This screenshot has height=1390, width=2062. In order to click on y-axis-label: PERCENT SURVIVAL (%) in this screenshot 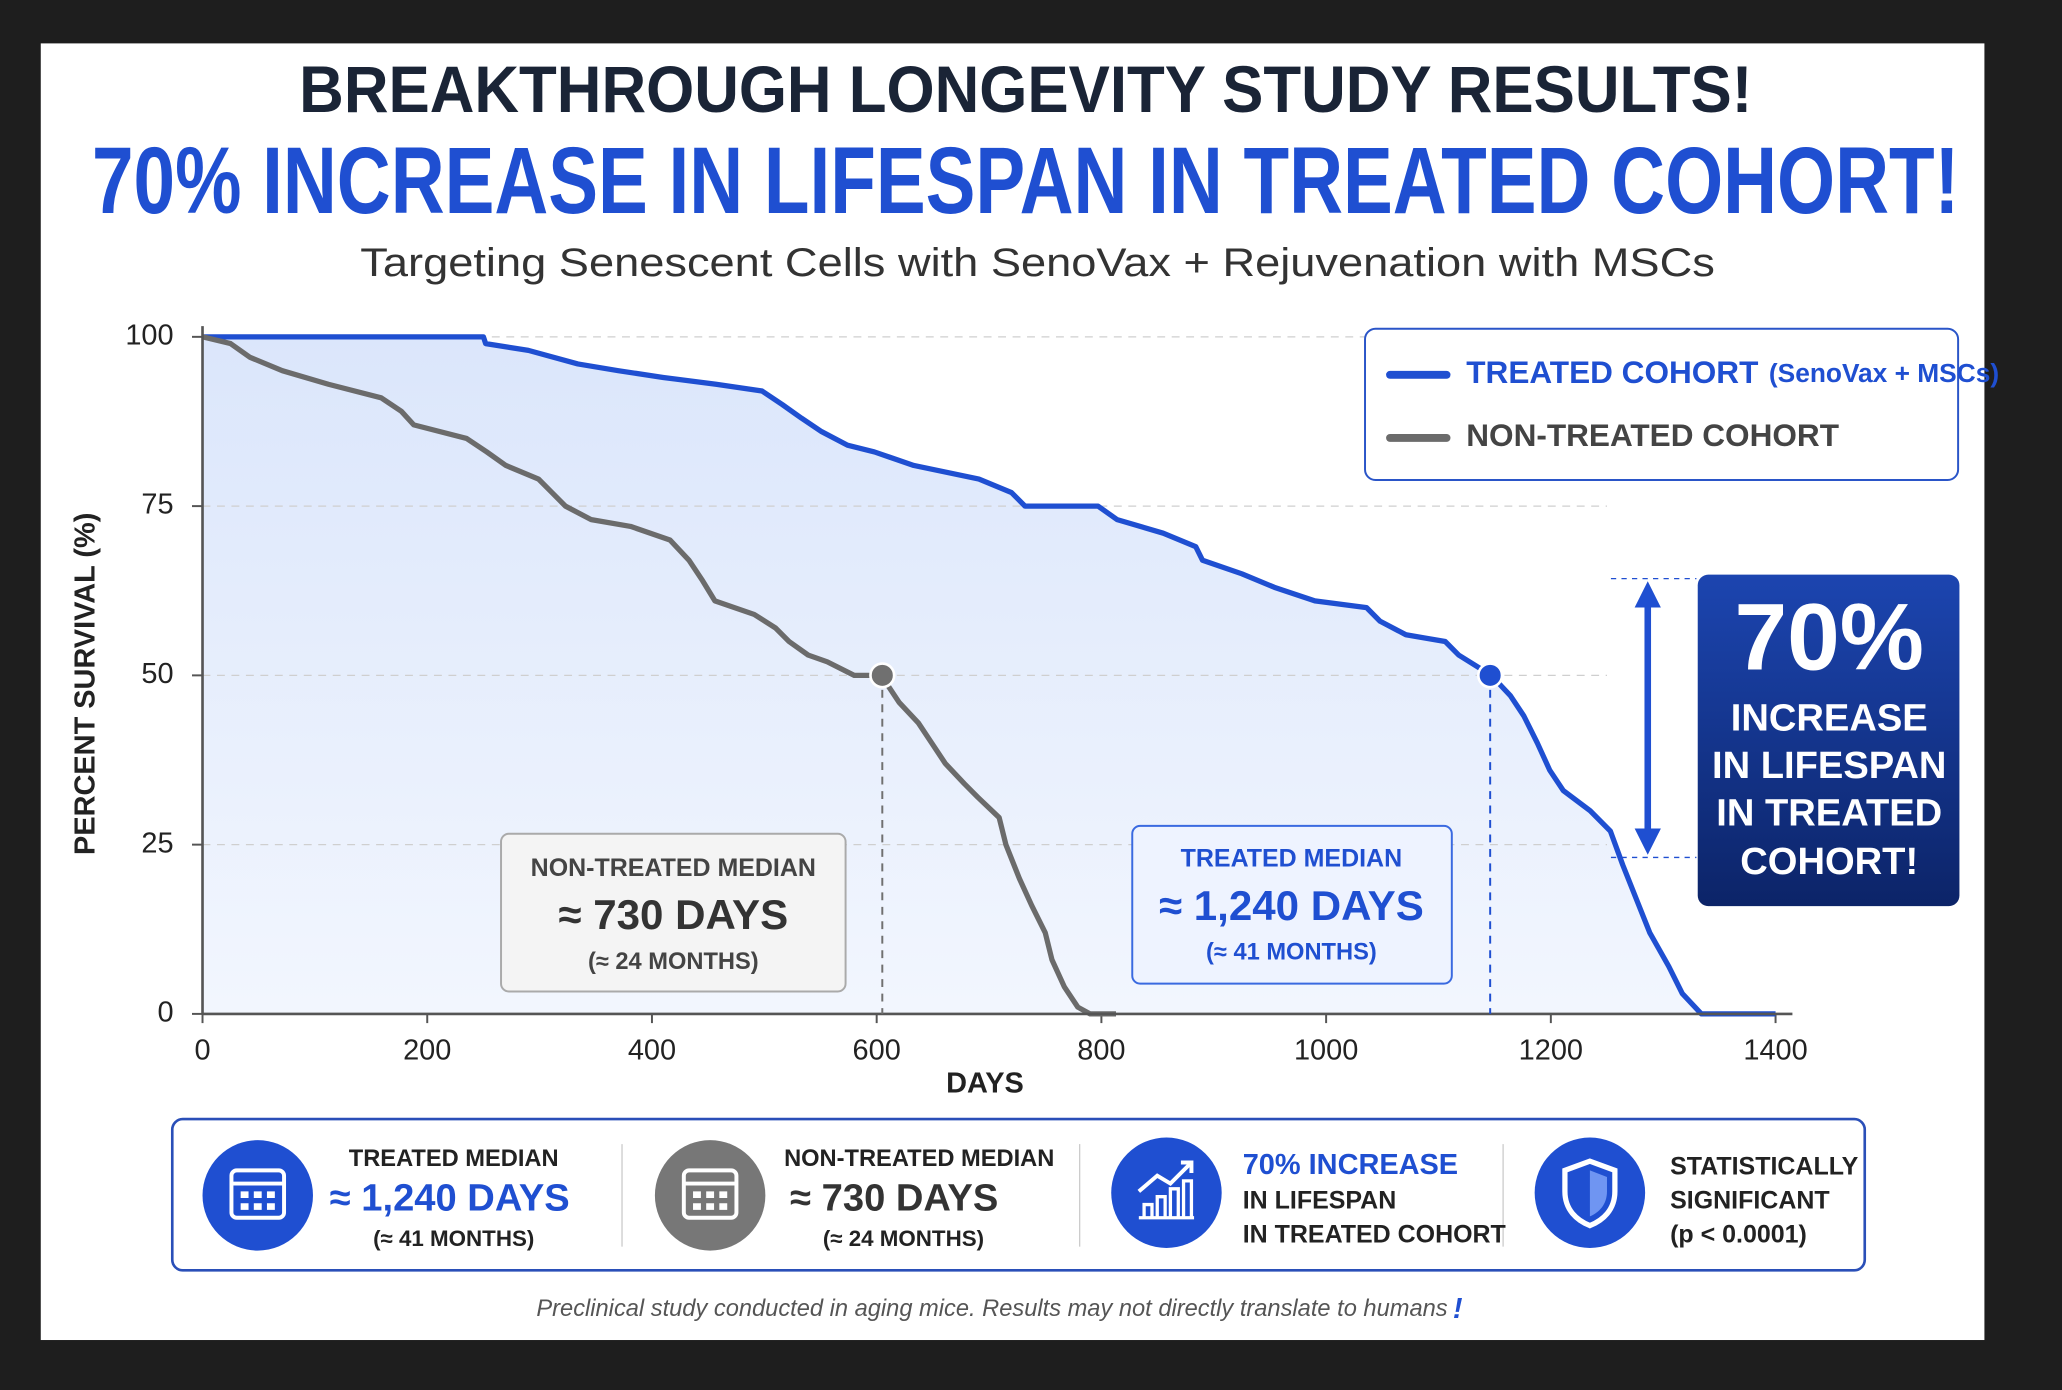, I will do `click(85, 684)`.